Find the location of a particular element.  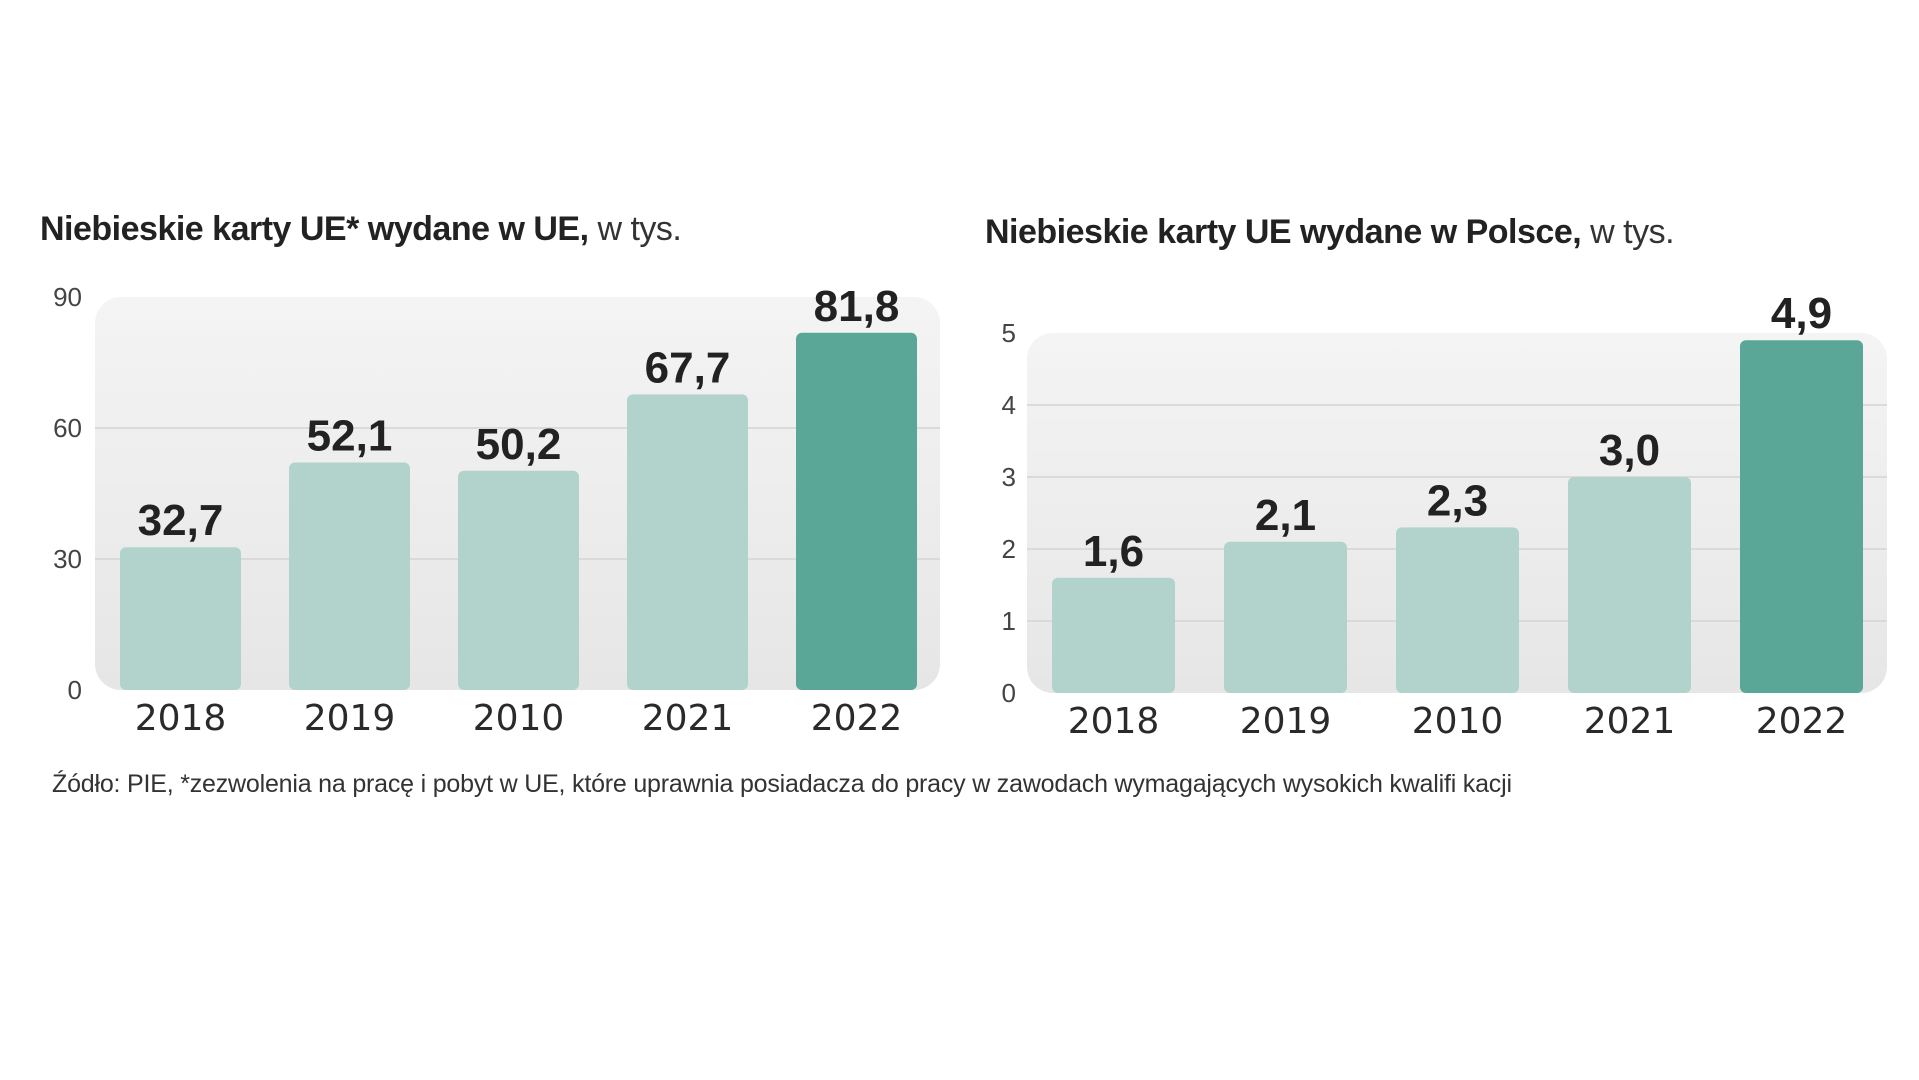

chart-2-category-label: 2019 is located at coordinates (1286, 721).